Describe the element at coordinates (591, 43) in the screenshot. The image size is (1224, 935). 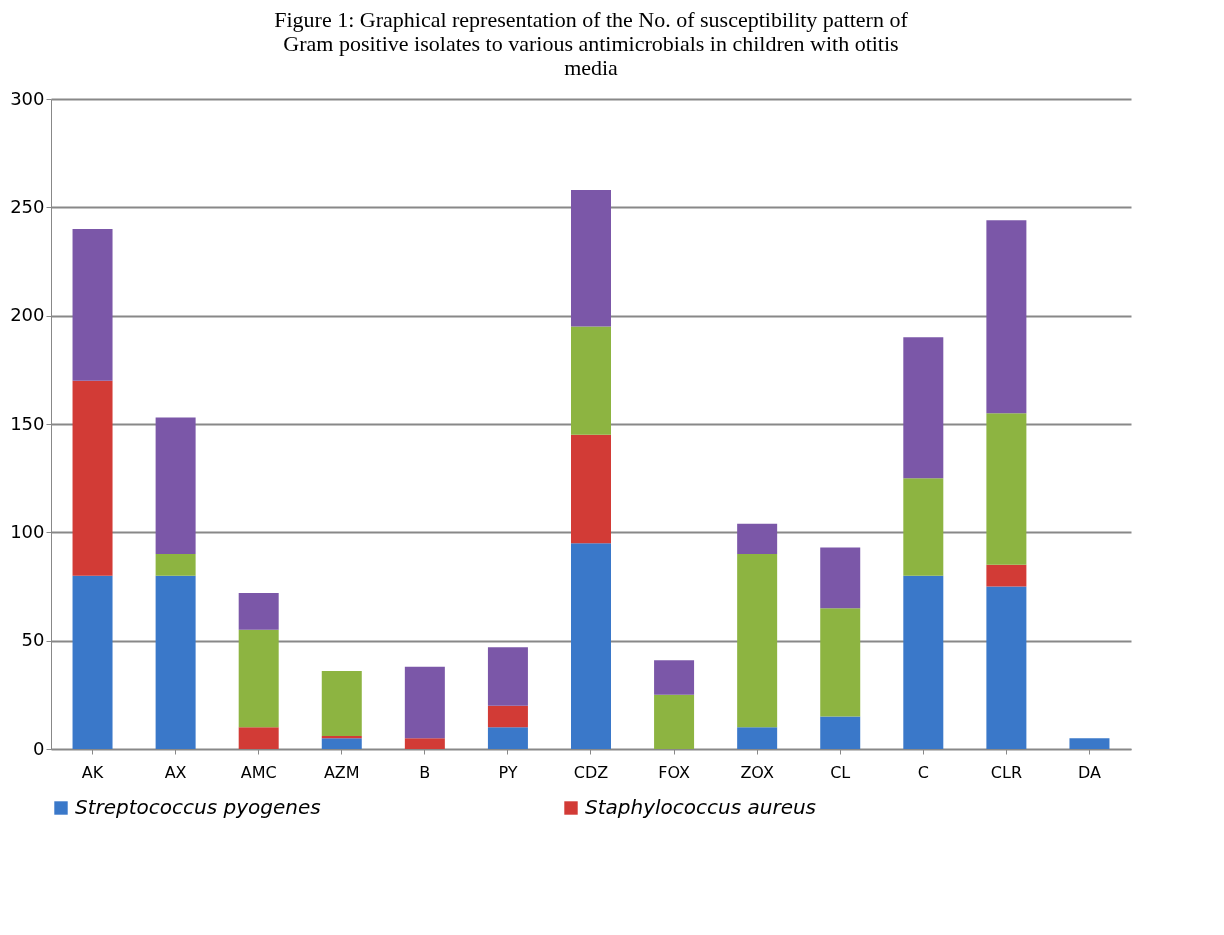
I see `chart-title: Figure 1: Graphical representation of the No. of susceptibility pattern of Gram positive isolates to various antimicrobials in children with otitis media` at that location.